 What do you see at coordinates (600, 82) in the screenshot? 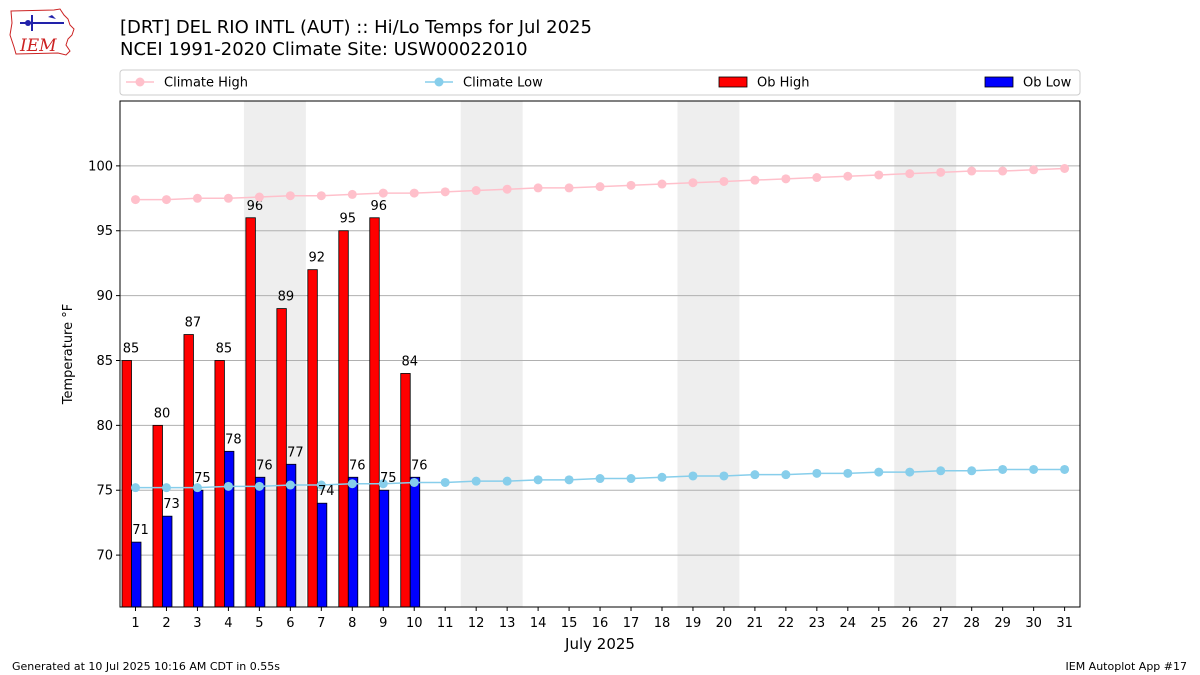
I see `legend-box` at bounding box center [600, 82].